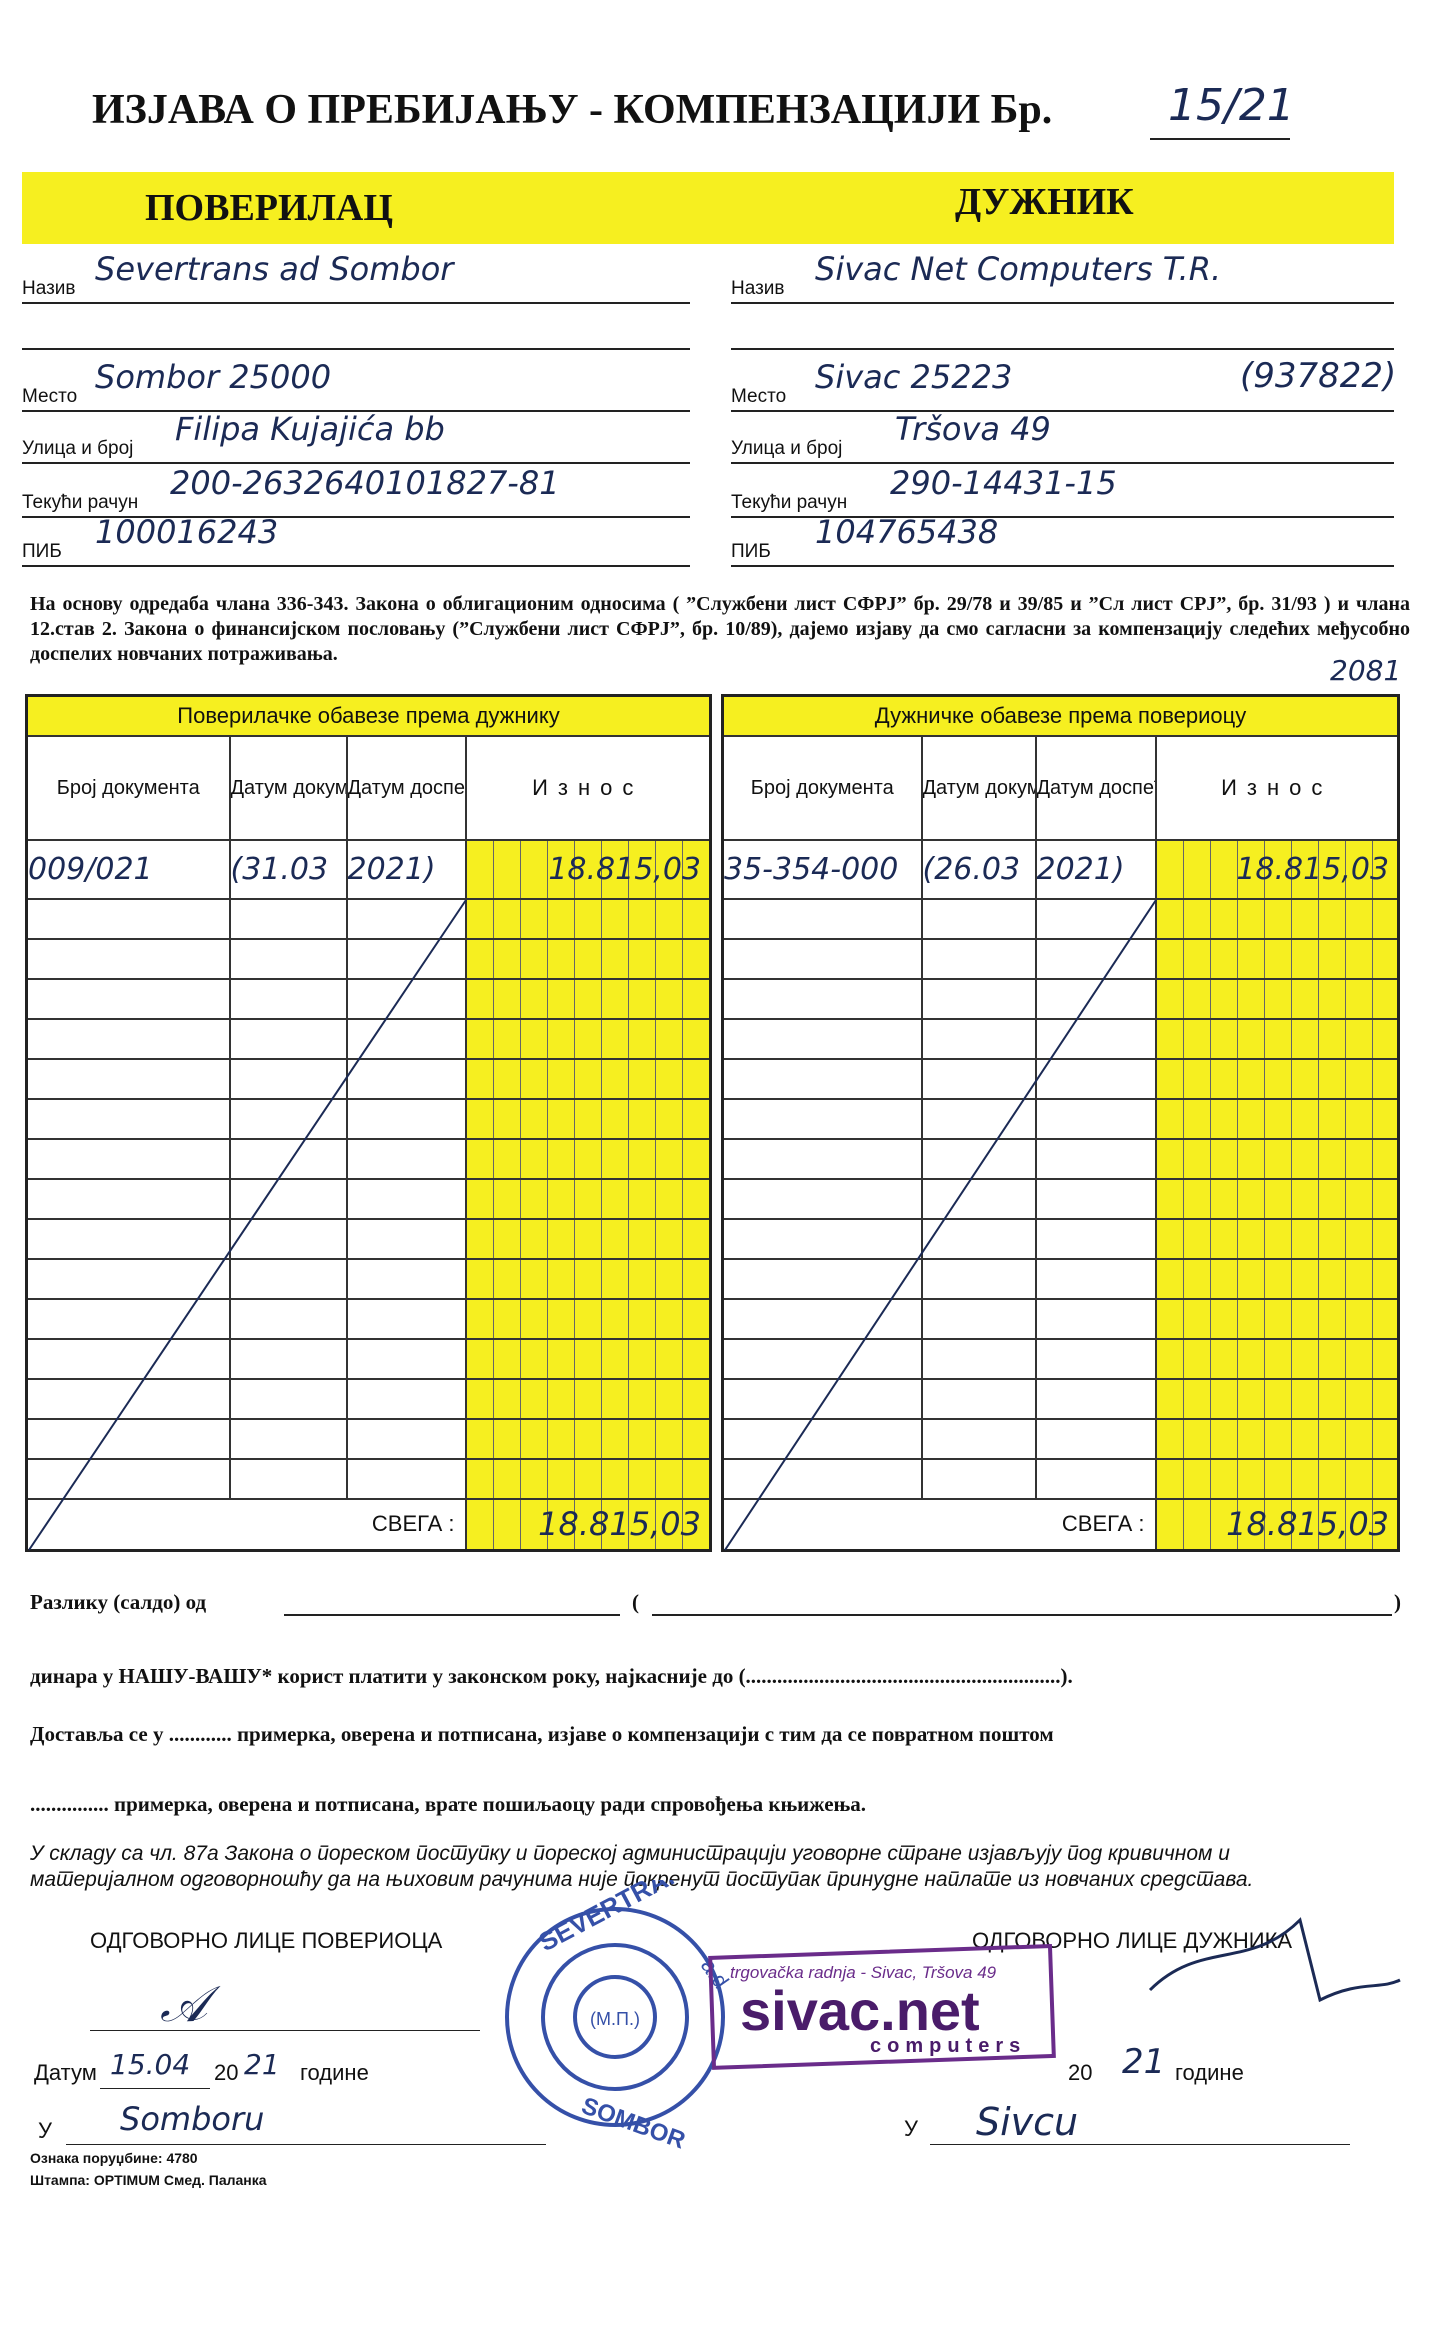 The image size is (1446, 2338). Describe the element at coordinates (368, 715) in the screenshot. I see `title-row: Поверилачке обавезе према дужнику` at that location.